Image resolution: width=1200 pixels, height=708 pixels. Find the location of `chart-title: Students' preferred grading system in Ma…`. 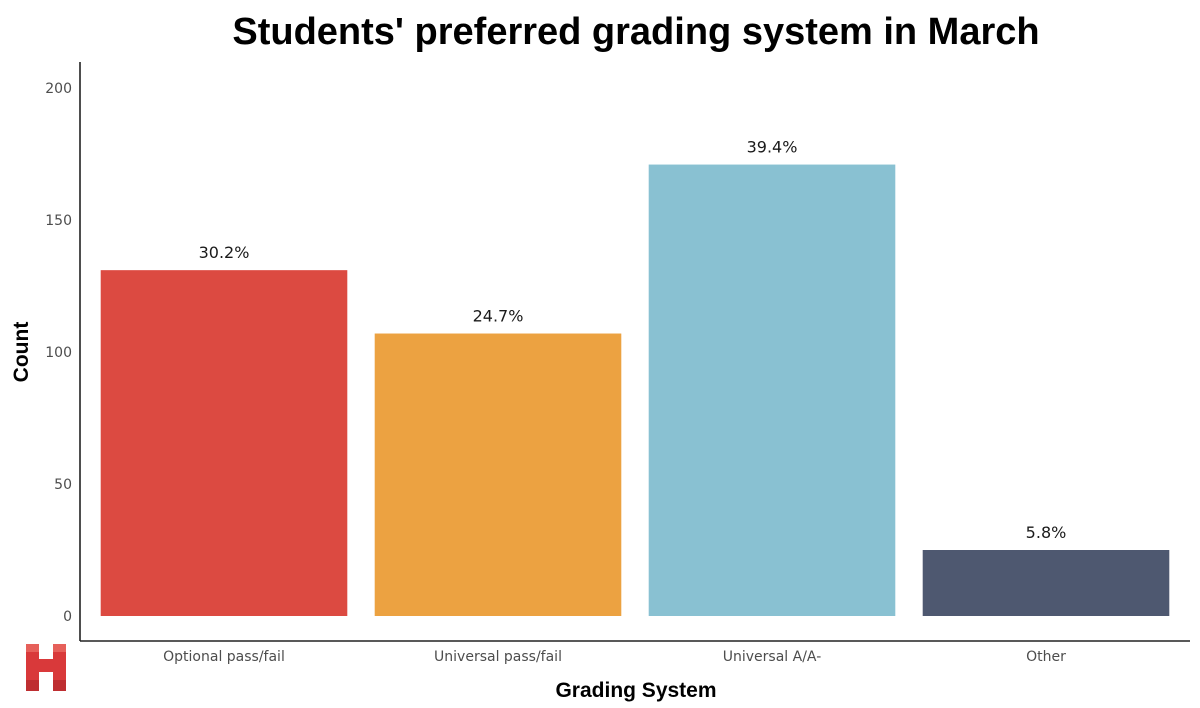

chart-title: Students' preferred grading system in Ma… is located at coordinates (635, 32).